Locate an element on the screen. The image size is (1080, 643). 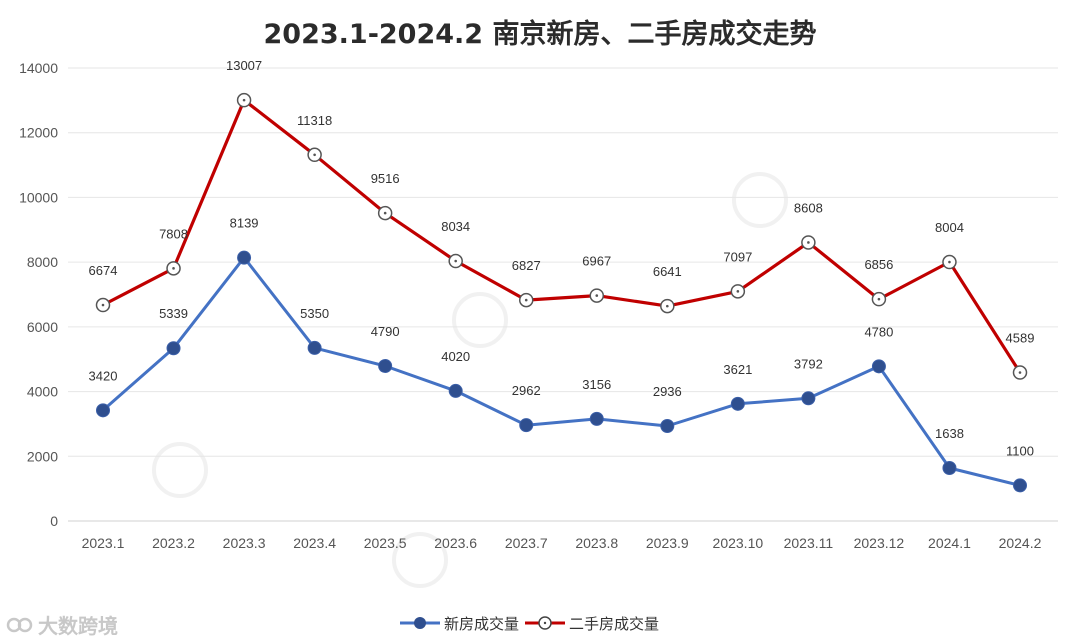
data-label-second: 8004 is located at coordinates (949, 227).